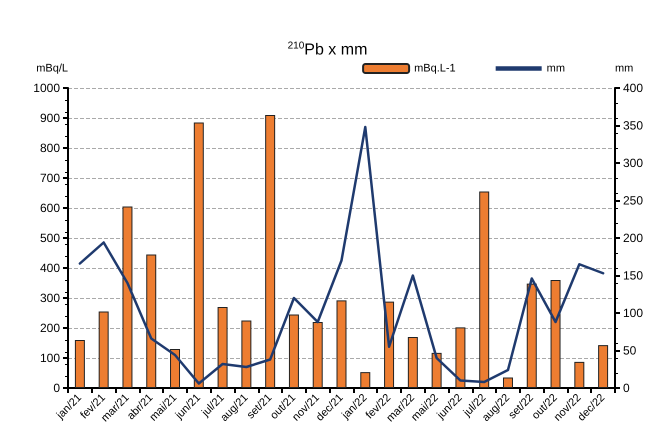 The width and height of the screenshot is (655, 439). I want to click on legend-label: mm, so click(555, 68).